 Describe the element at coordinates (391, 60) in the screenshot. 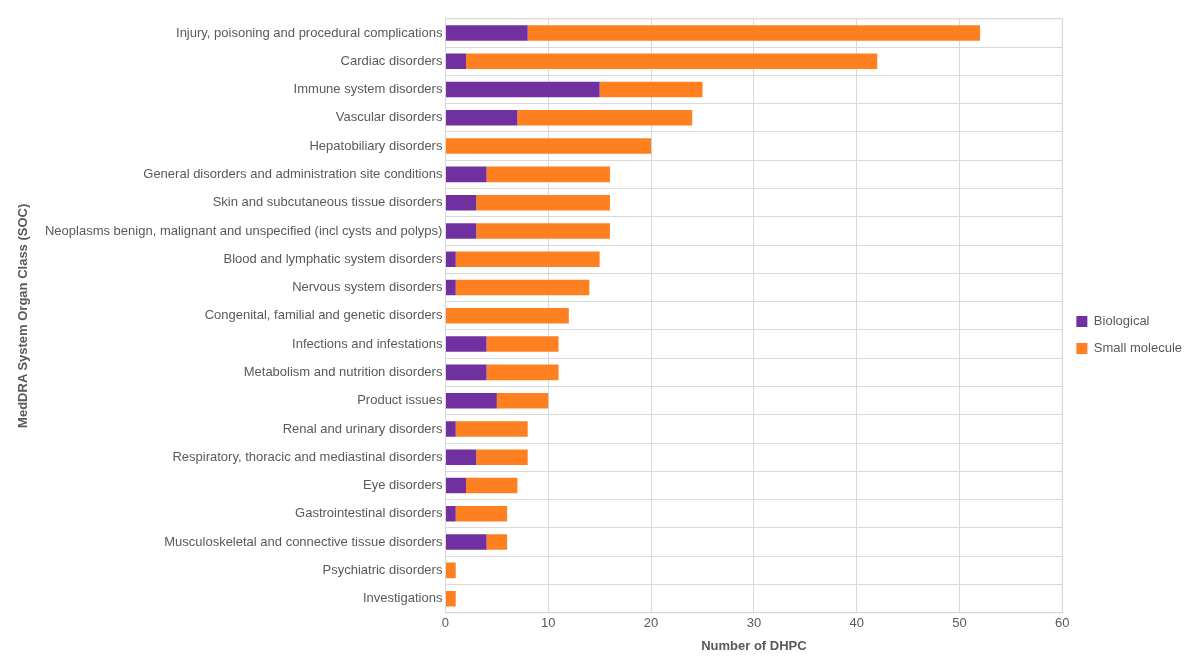

I see `y-tick-label: Cardiac disorders` at that location.